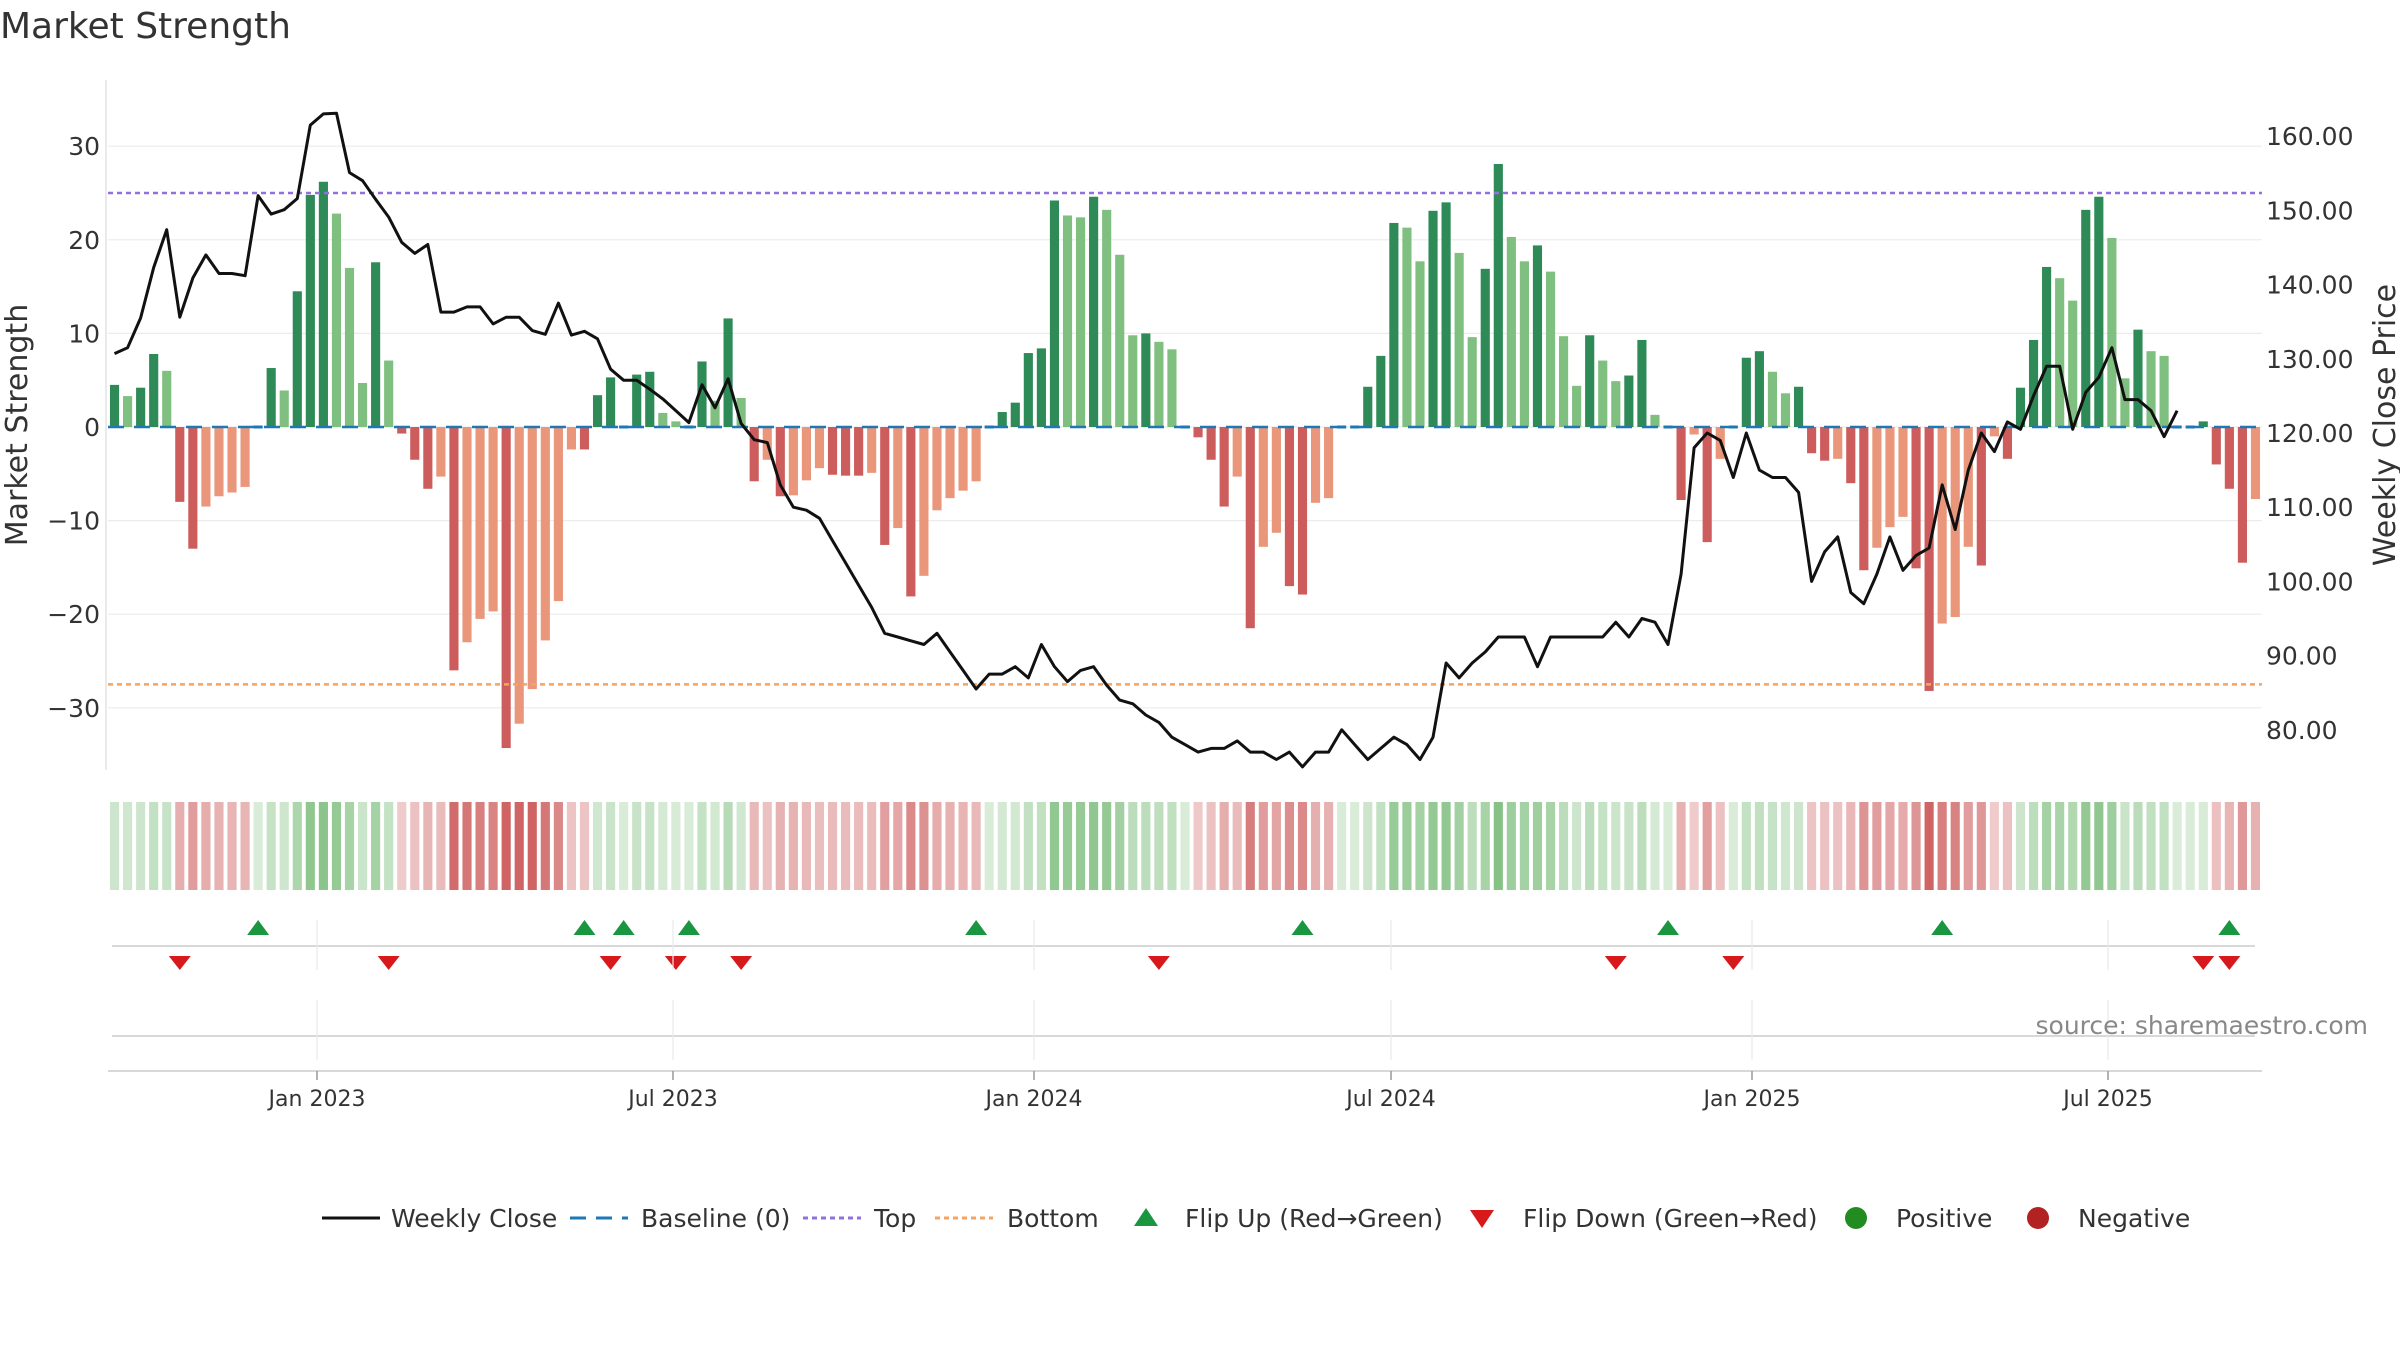 This screenshot has width=2400, height=1350. Describe the element at coordinates (2309, 433) in the screenshot. I see `right-tick-label: 120.00` at that location.